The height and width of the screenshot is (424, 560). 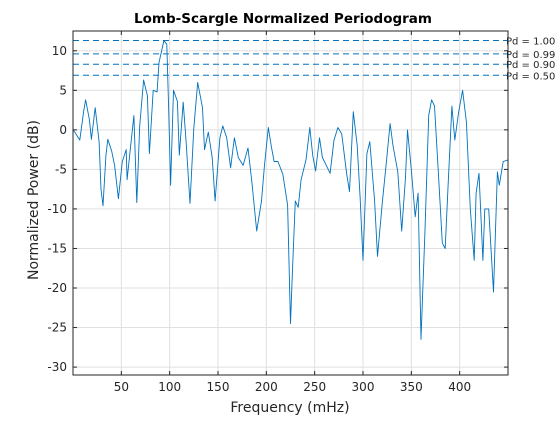 I want to click on y-tick-label: 10, so click(x=59, y=51).